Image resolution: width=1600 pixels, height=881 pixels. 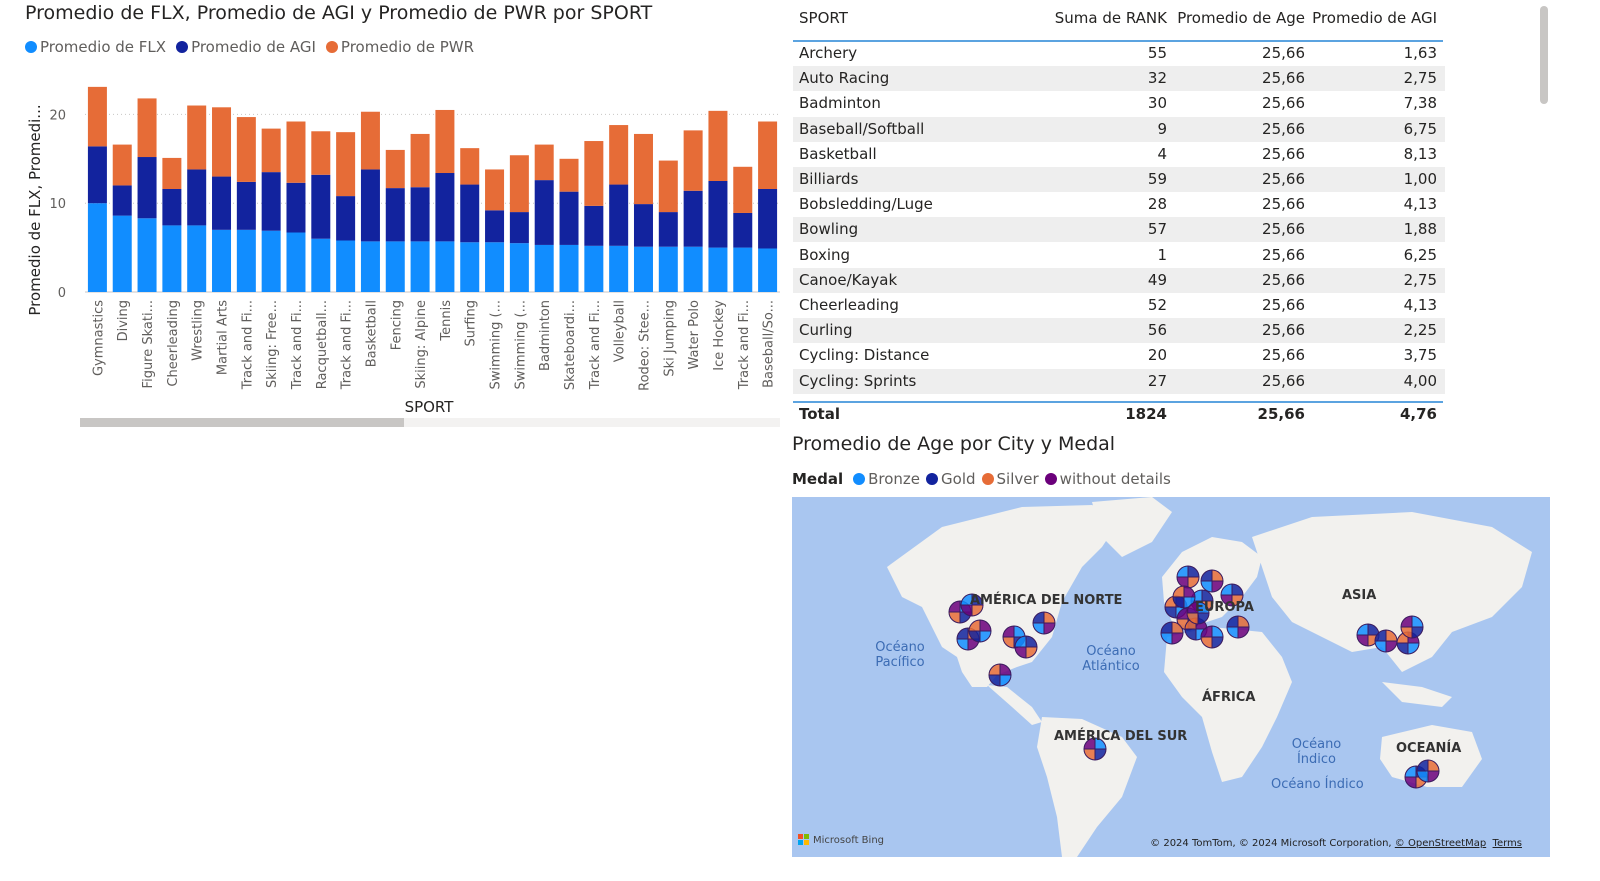 I want to click on table-row: Canoe/Kayak 49 25,66 2,75, so click(x=1119, y=280).